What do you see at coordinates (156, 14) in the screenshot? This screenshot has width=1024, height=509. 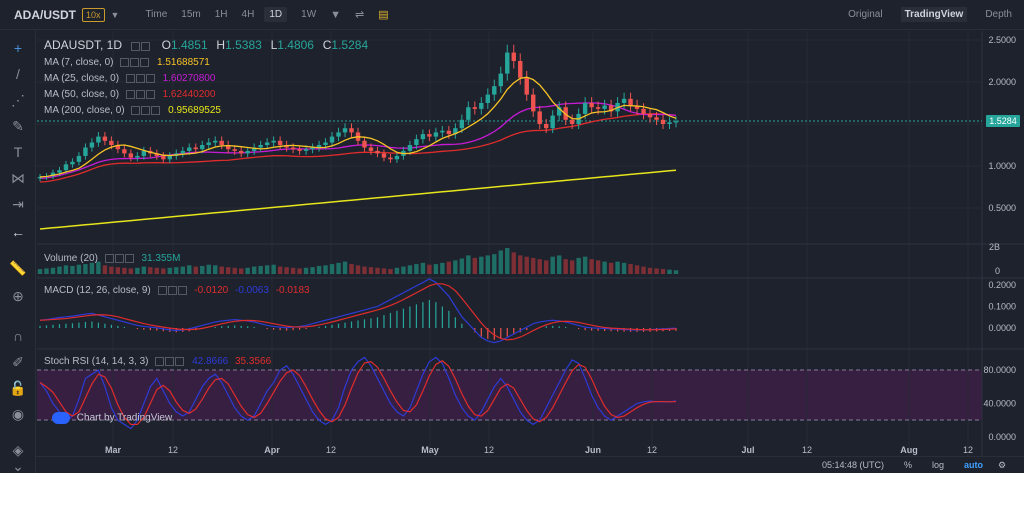 I see `timeframe-time: Time` at bounding box center [156, 14].